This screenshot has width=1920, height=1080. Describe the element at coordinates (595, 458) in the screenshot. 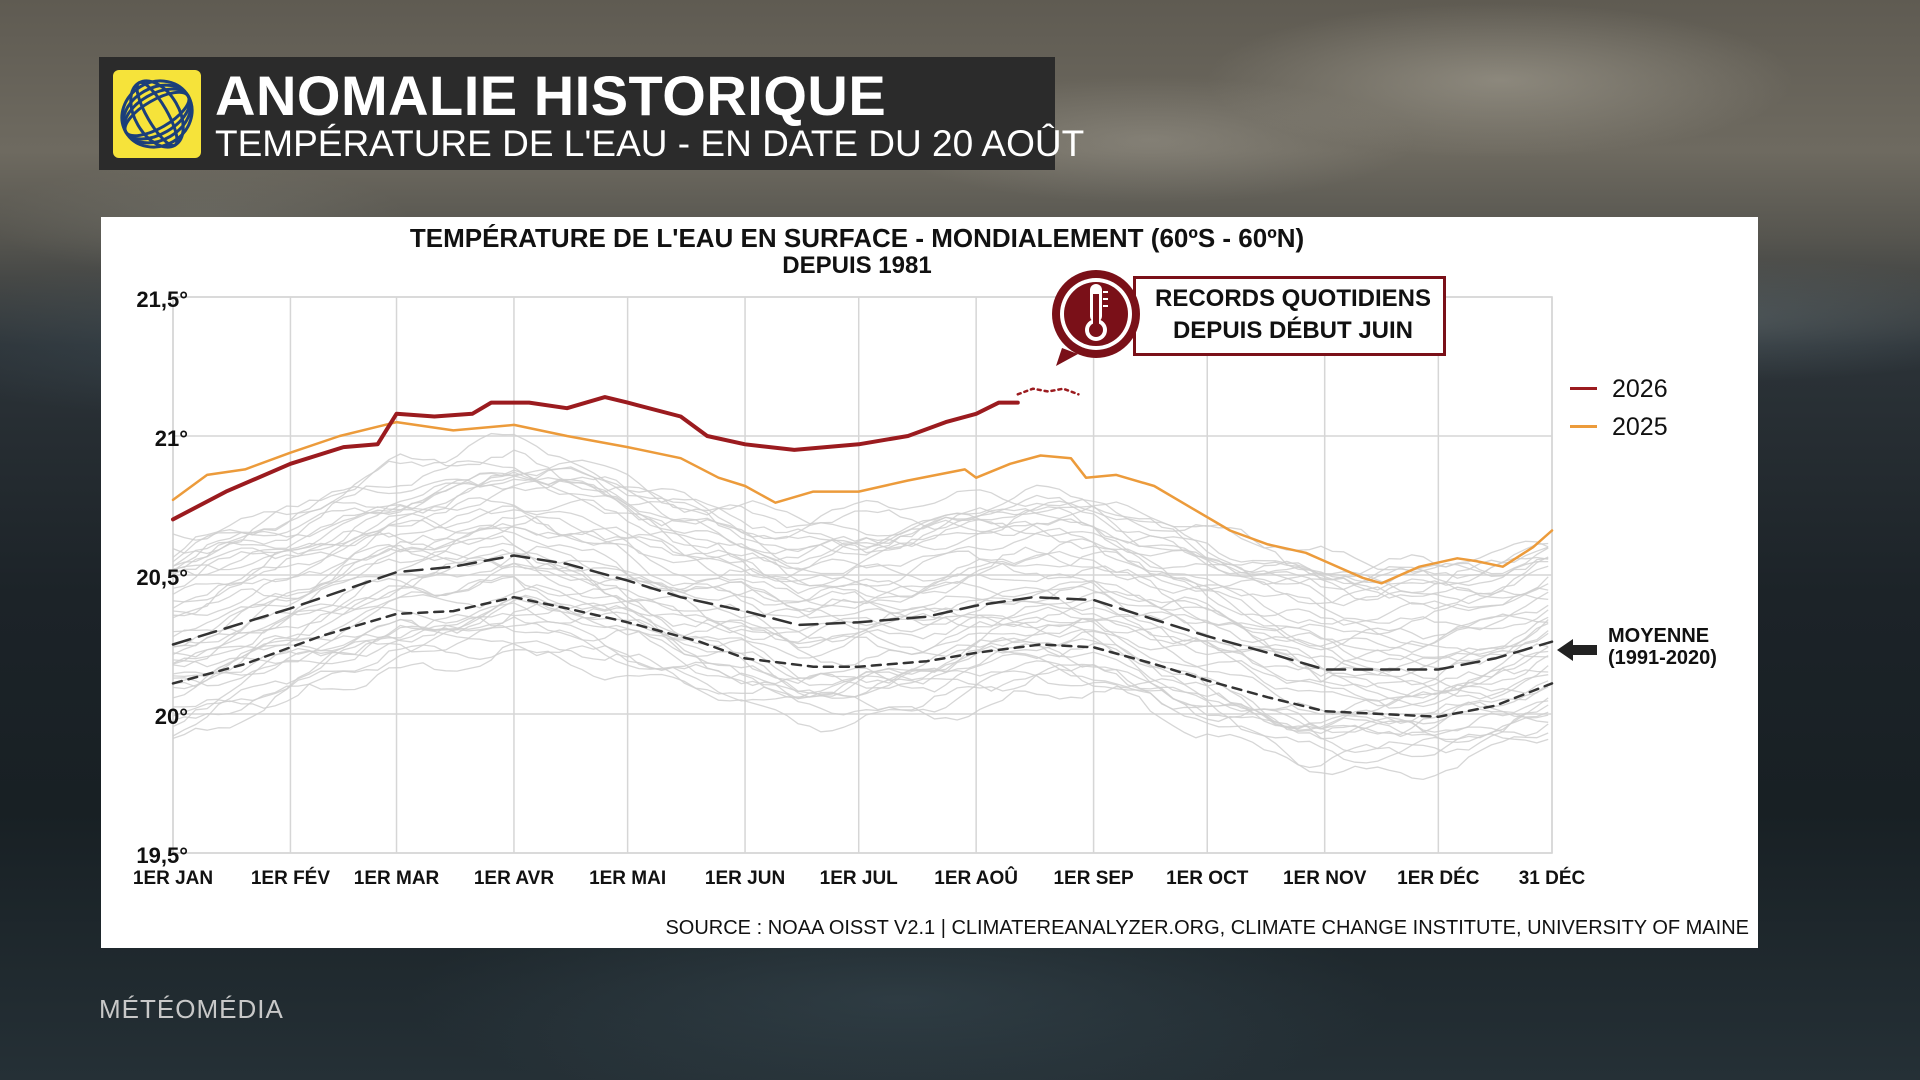

I see `series-line-2026` at that location.